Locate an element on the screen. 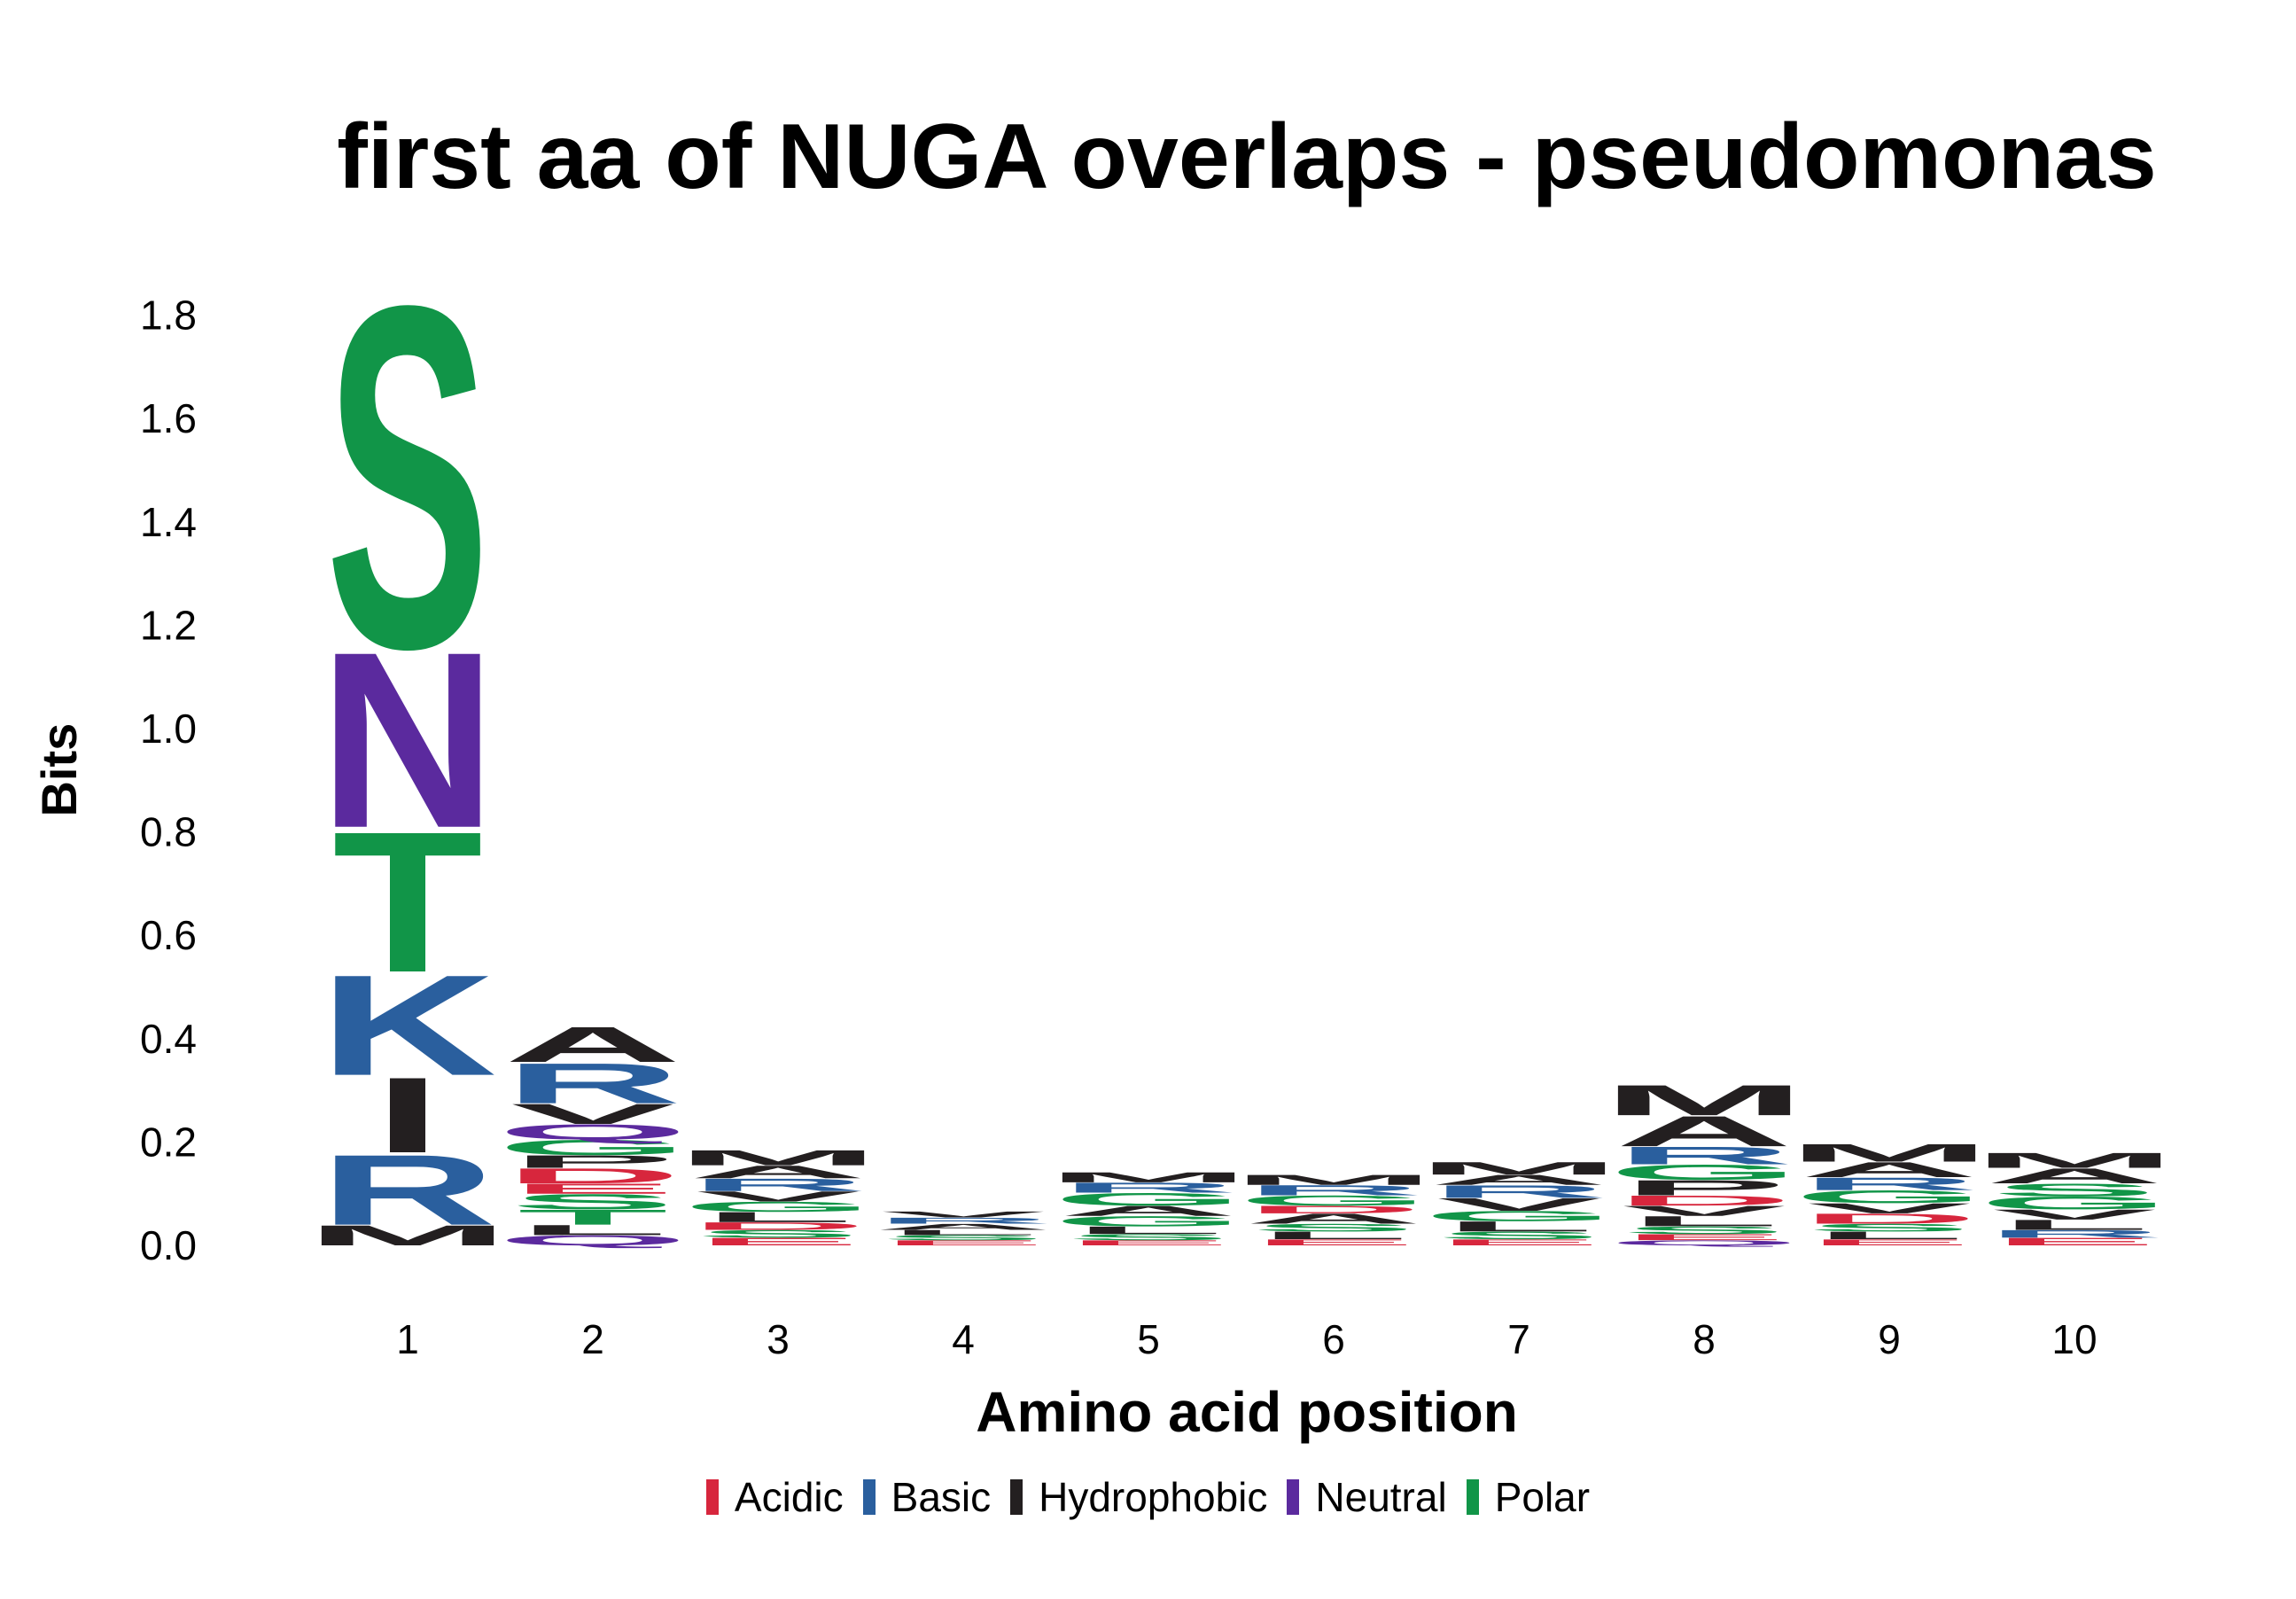 Image resolution: width=2296 pixels, height=1599 pixels. x-tick-label: 2 is located at coordinates (592, 1339).